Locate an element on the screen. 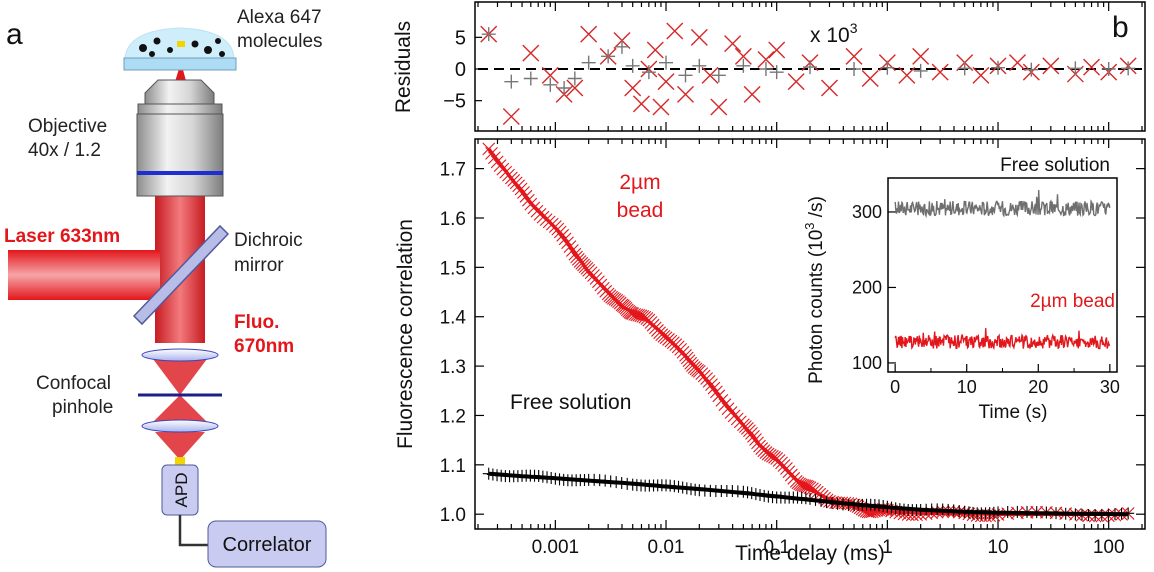 The width and height of the screenshot is (1154, 572). pinhole-label-line2: pinhole is located at coordinates (82, 407).